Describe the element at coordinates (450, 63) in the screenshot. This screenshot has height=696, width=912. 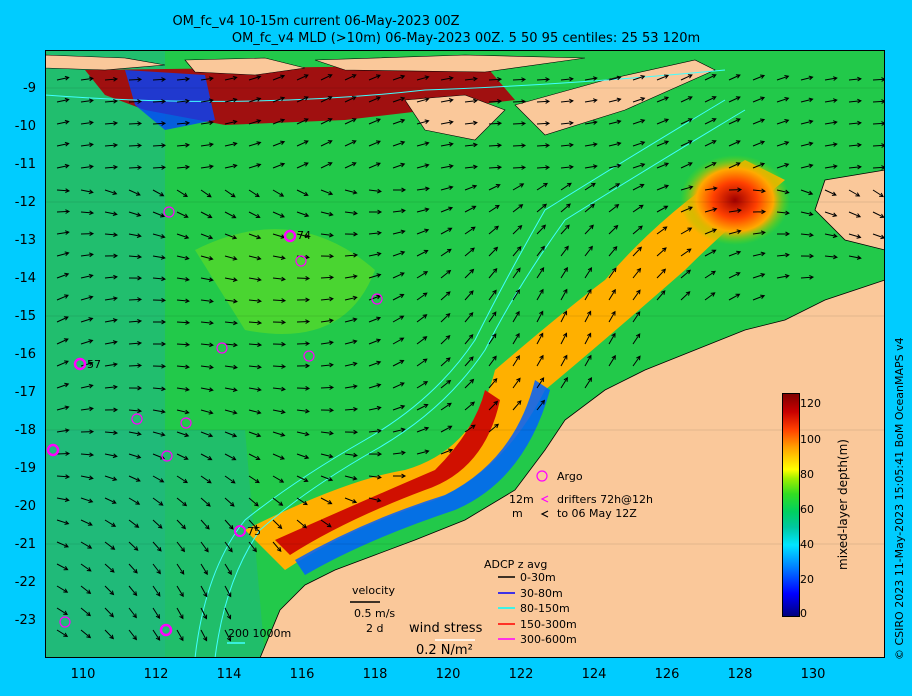
I see `island-flores` at that location.